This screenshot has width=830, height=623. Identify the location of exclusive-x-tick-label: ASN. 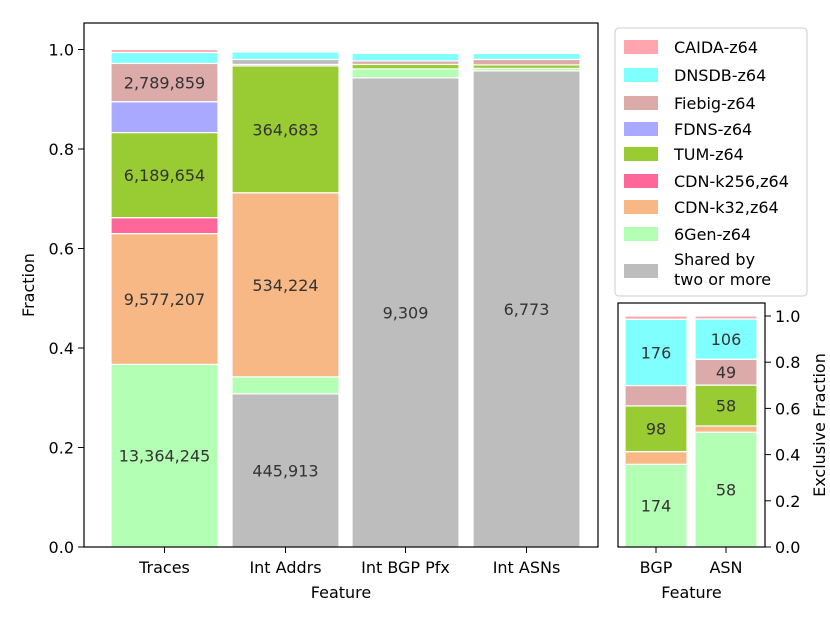
(725, 567).